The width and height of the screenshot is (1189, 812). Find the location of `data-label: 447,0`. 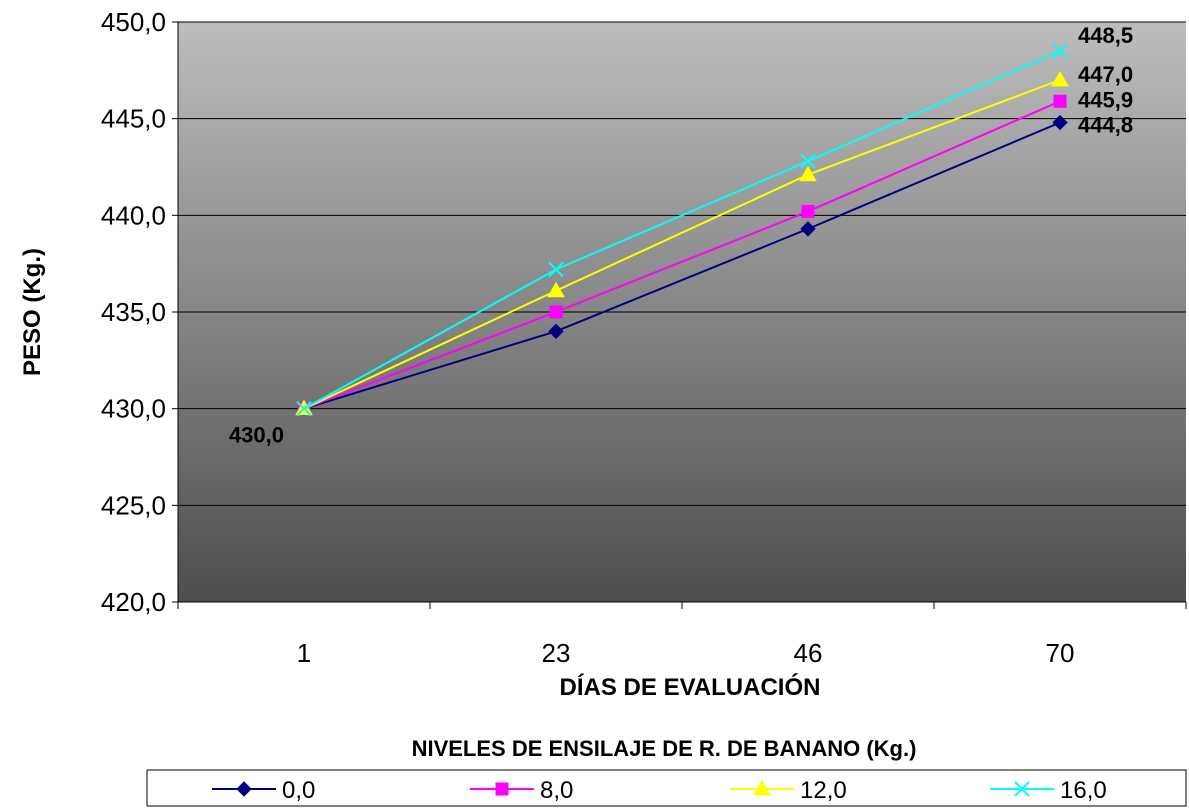

data-label: 447,0 is located at coordinates (1105, 74).